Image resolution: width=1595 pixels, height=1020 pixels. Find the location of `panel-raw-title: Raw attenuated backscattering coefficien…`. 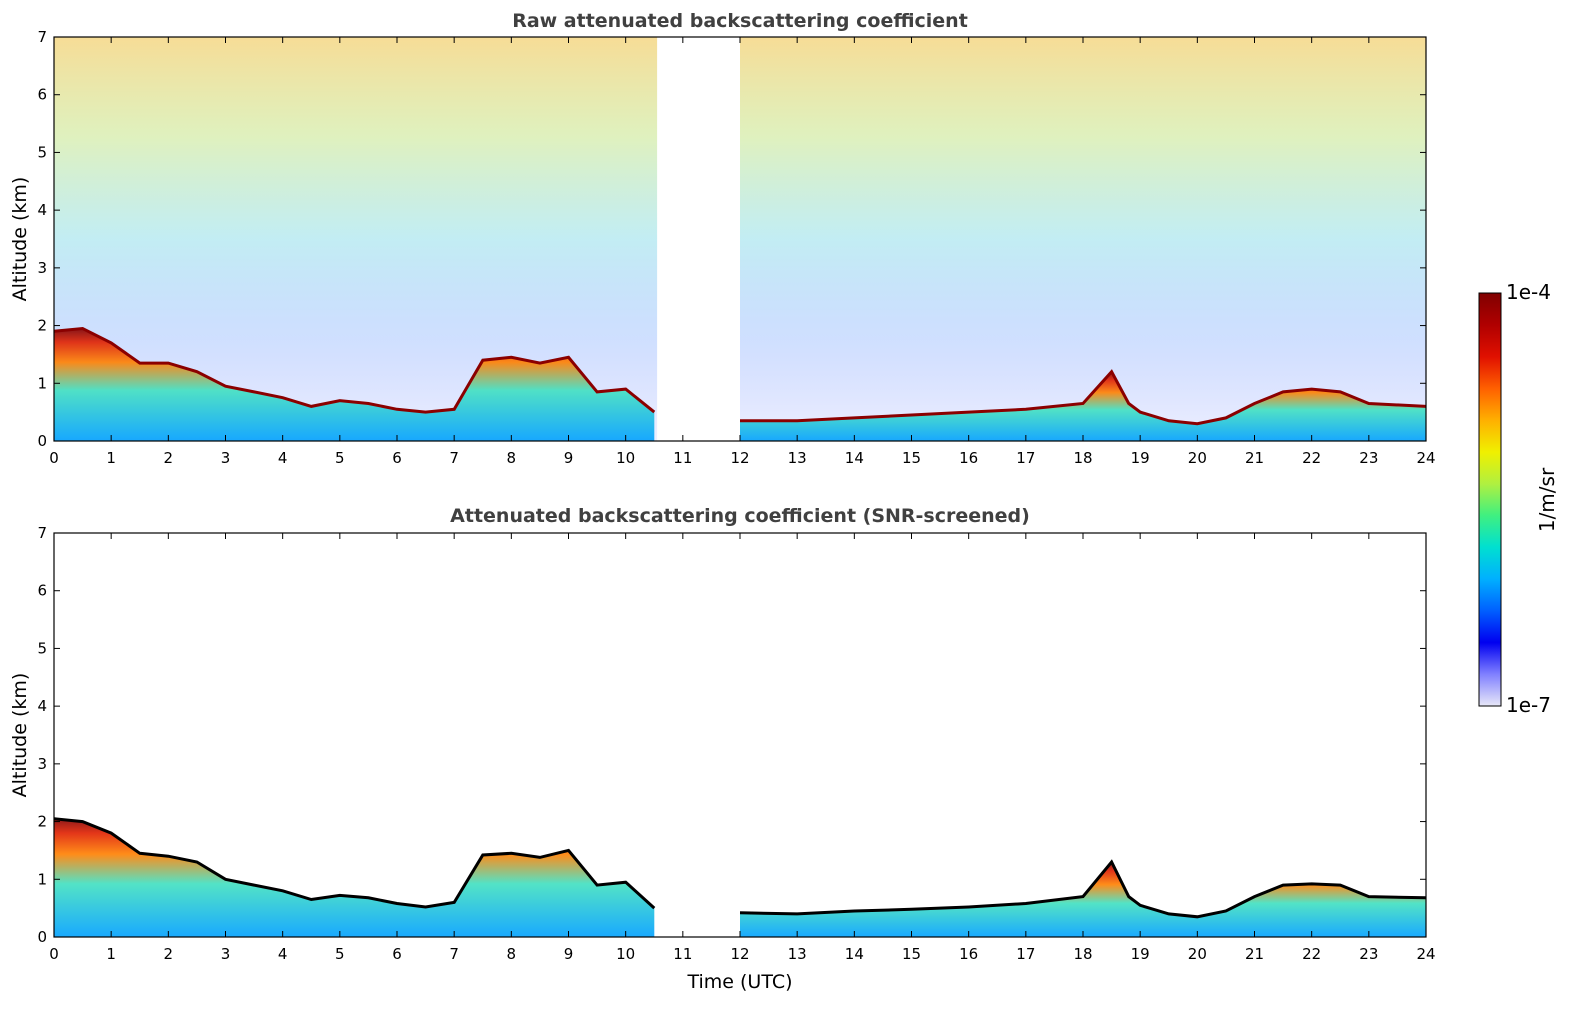

panel-raw-title: Raw attenuated backscattering coefficien… is located at coordinates (740, 21).